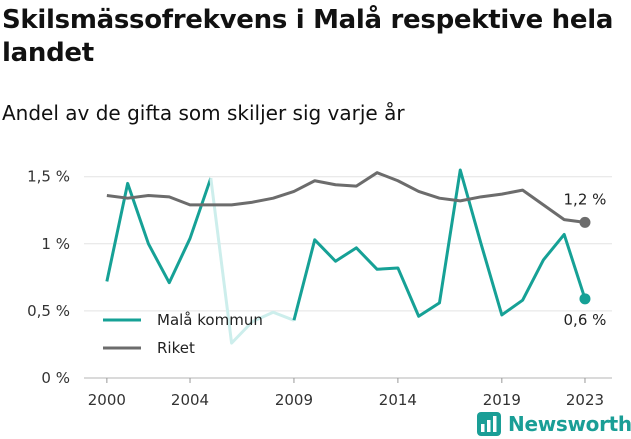  I want to click on y-tick-label: 0 %, so click(55, 378).